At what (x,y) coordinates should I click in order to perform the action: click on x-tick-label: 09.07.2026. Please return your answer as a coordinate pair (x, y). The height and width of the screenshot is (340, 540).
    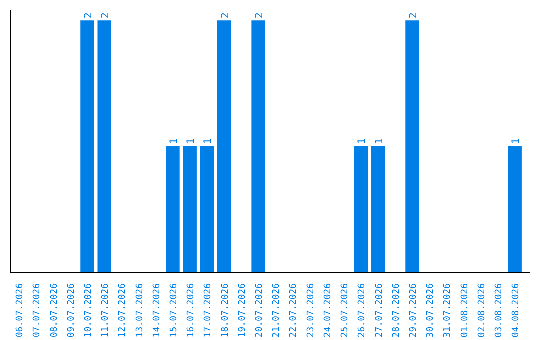
    Looking at the image, I should click on (71, 310).